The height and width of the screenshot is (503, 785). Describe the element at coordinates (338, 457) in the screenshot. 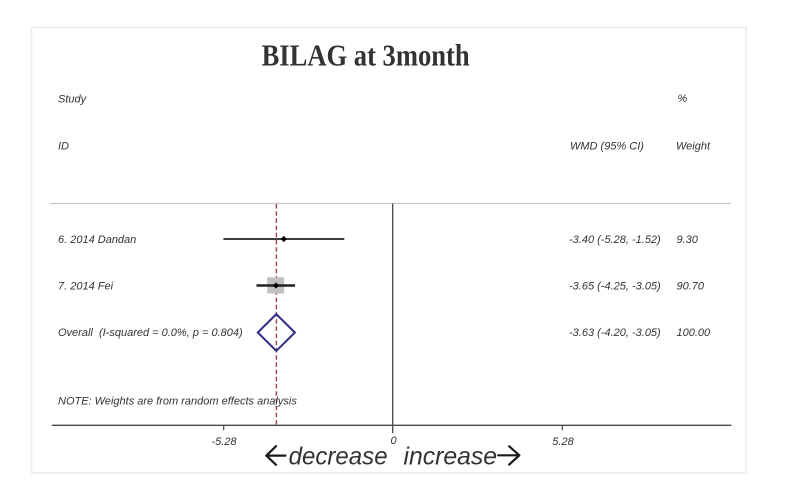

I see `svg-text: decrease` at that location.